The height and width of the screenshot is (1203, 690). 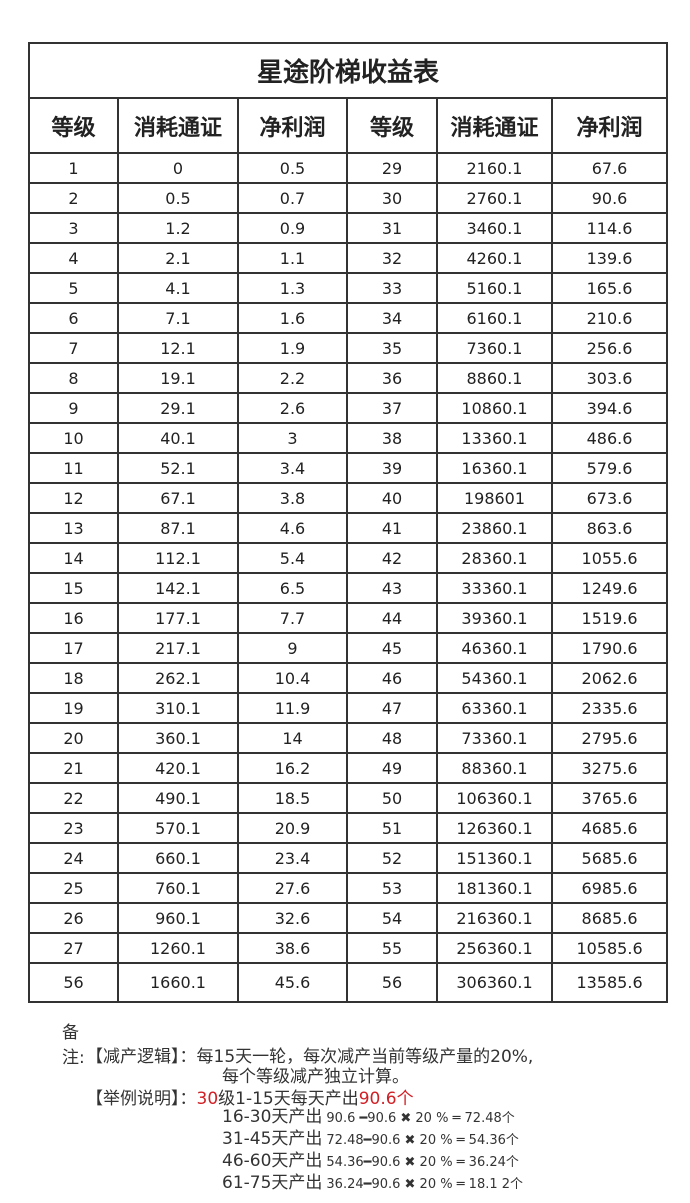 What do you see at coordinates (73, 828) in the screenshot?
I see `table-cell: 23` at bounding box center [73, 828].